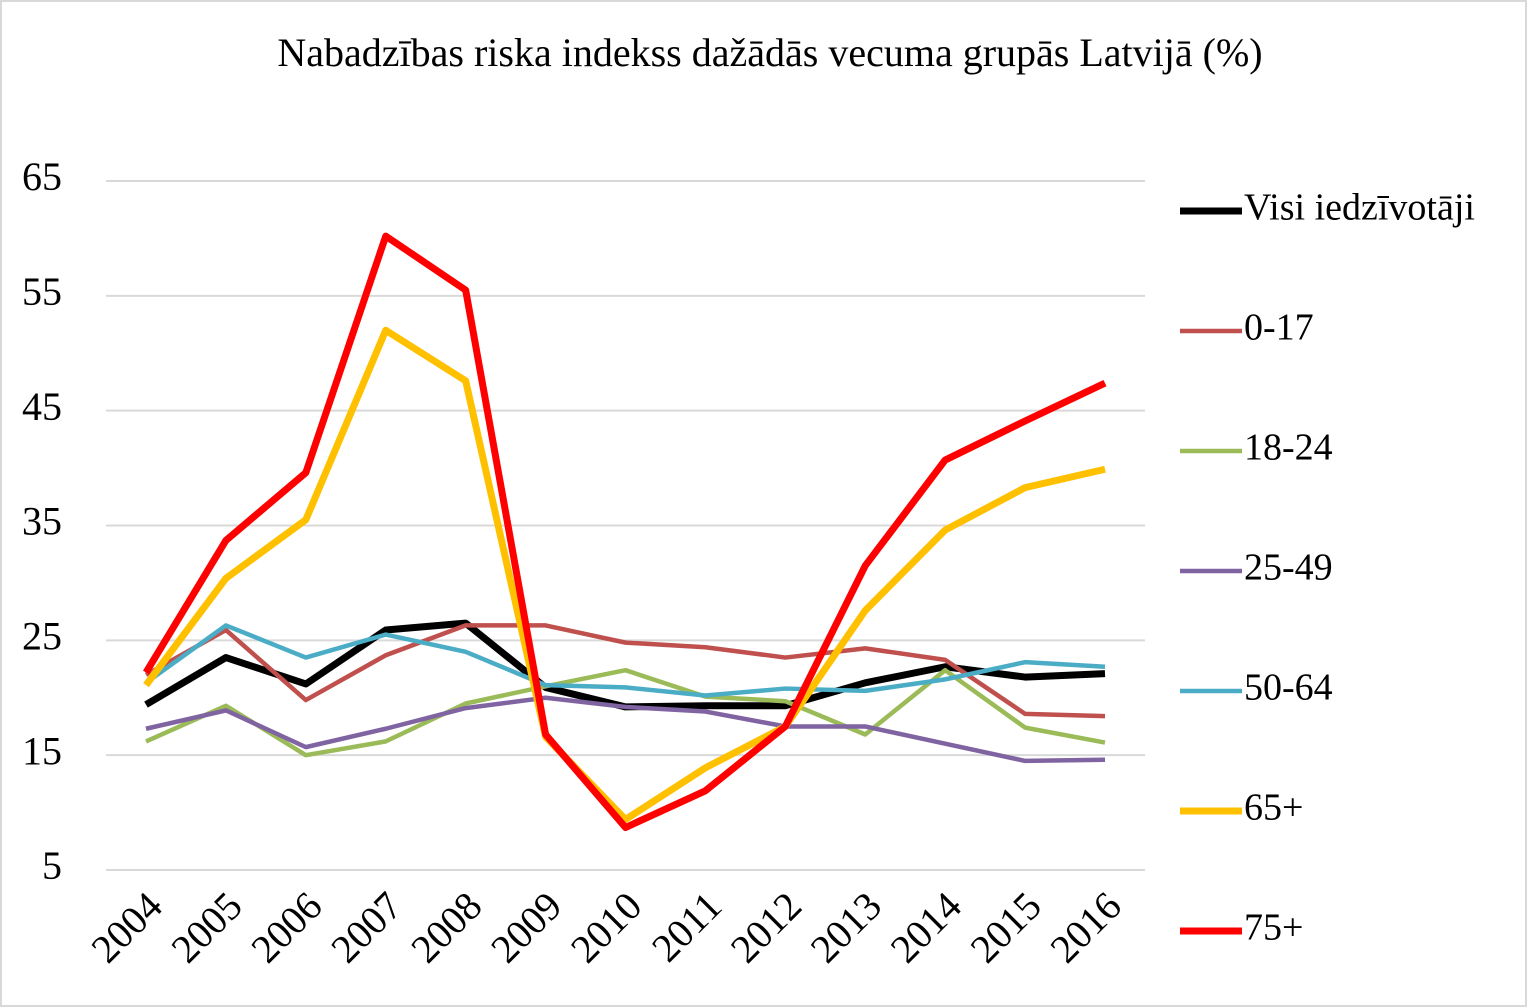  Describe the element at coordinates (42, 406) in the screenshot. I see `y-tick-label: 45` at that location.